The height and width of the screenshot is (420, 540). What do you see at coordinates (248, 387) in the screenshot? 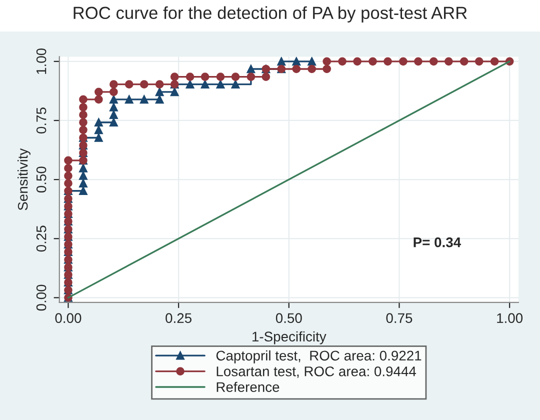
I see `legend-label: Reference` at bounding box center [248, 387].